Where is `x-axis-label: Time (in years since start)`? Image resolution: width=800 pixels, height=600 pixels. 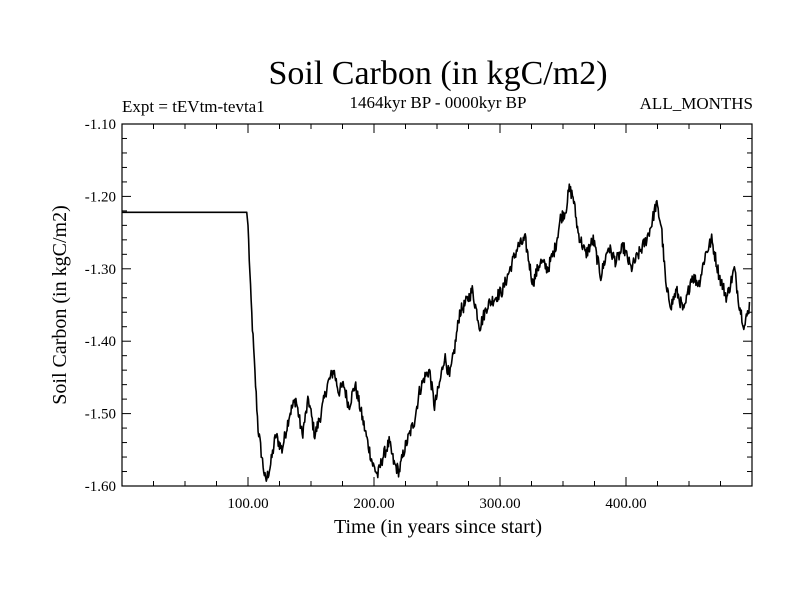
x-axis-label: Time (in years since start) is located at coordinates (438, 527).